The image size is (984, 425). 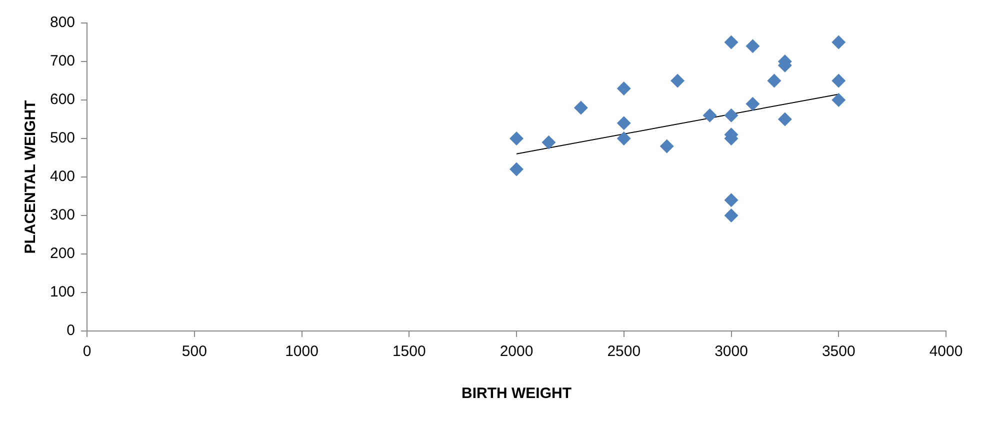 I want to click on y-tick-label: 600, so click(x=63, y=99).